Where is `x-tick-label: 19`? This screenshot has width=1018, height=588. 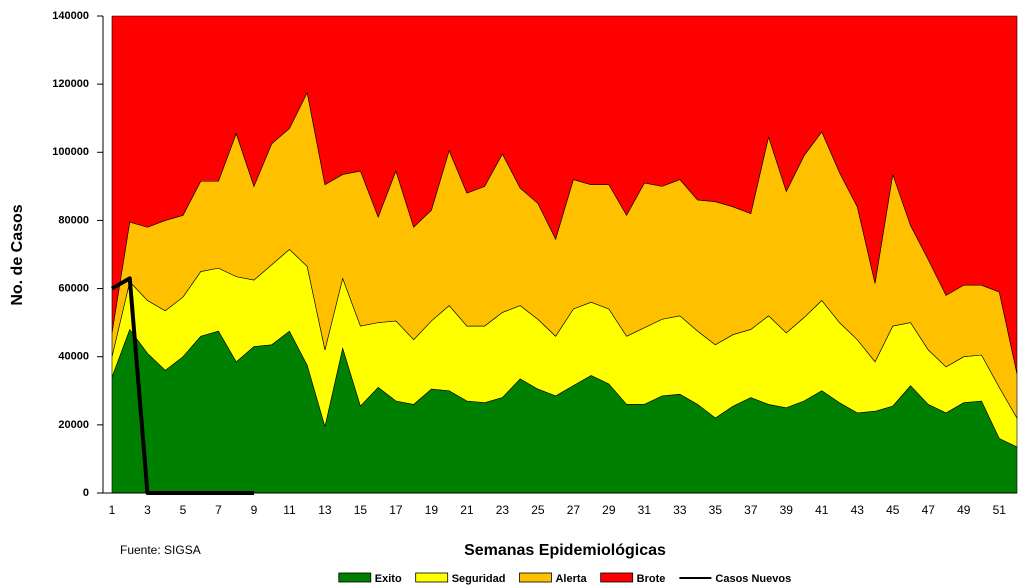 x-tick-label: 19 is located at coordinates (432, 510).